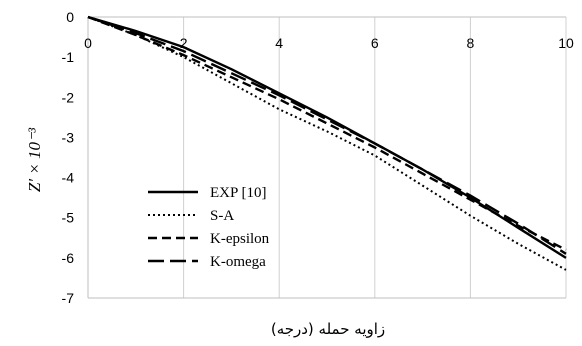 This screenshot has height=346, width=582. What do you see at coordinates (68, 218) in the screenshot?
I see `y-tick-label: -5` at bounding box center [68, 218].